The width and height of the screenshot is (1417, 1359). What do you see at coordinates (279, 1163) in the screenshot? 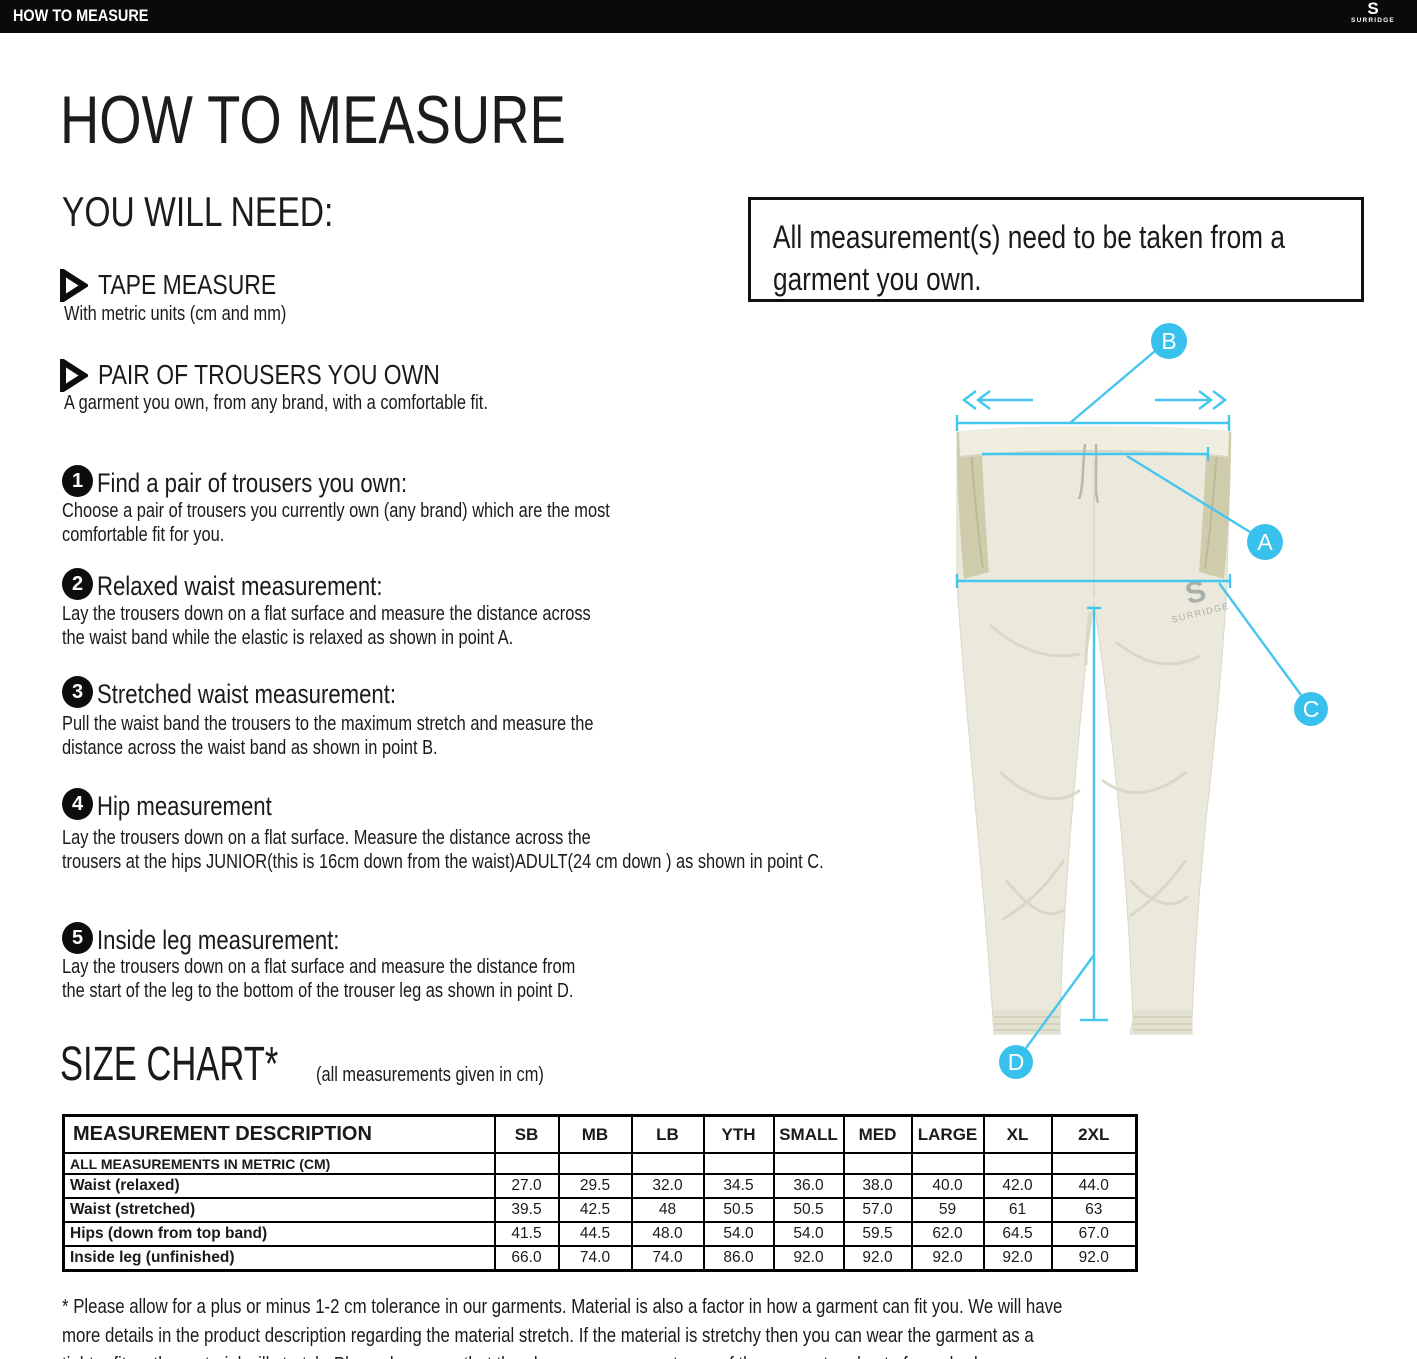
I see `metric-note: ALL MEASUREMENTS IN METRIC (CM)` at bounding box center [279, 1163].